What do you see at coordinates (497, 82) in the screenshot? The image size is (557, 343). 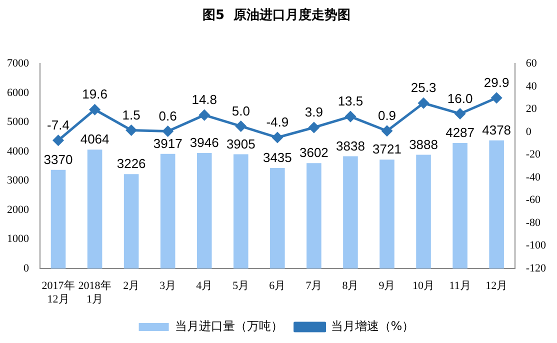 I see `data-label: 29.9` at bounding box center [497, 82].